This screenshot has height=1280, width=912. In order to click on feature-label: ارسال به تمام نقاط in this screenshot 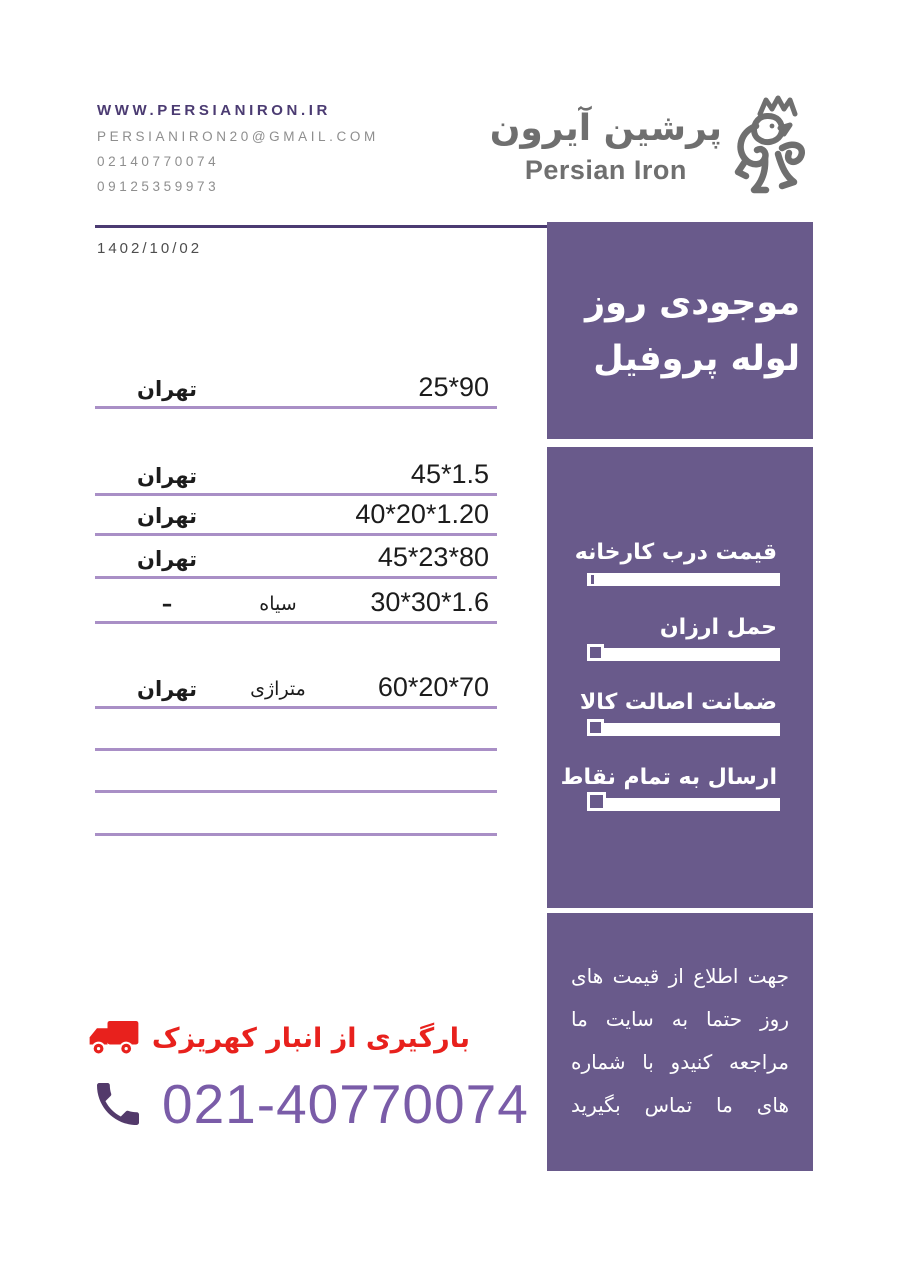, I will do `click(668, 777)`.